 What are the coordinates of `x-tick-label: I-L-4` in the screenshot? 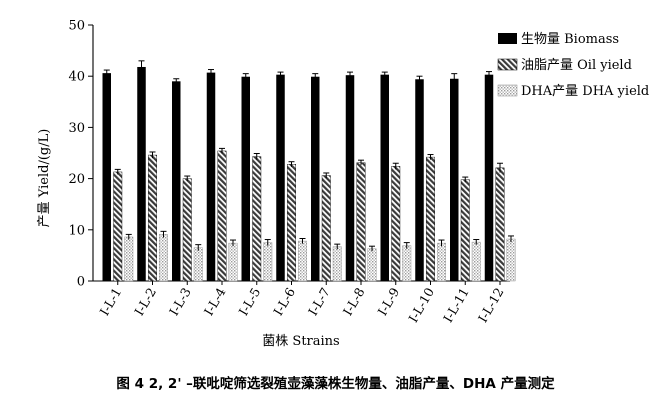 It's located at (215, 301).